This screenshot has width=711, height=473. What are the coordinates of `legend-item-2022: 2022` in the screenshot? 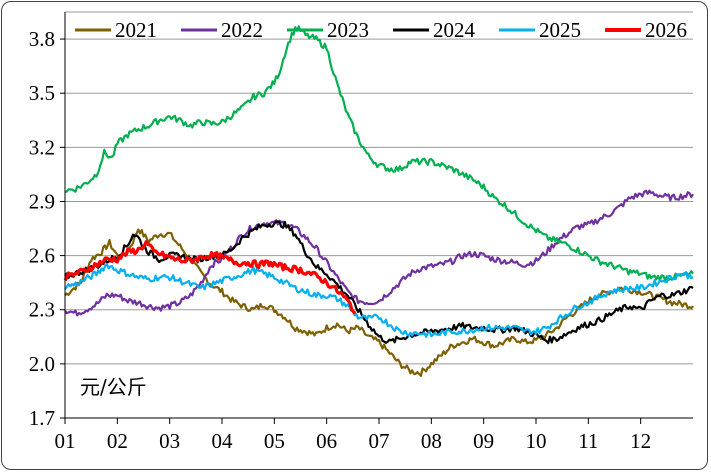 It's located at (222, 30).